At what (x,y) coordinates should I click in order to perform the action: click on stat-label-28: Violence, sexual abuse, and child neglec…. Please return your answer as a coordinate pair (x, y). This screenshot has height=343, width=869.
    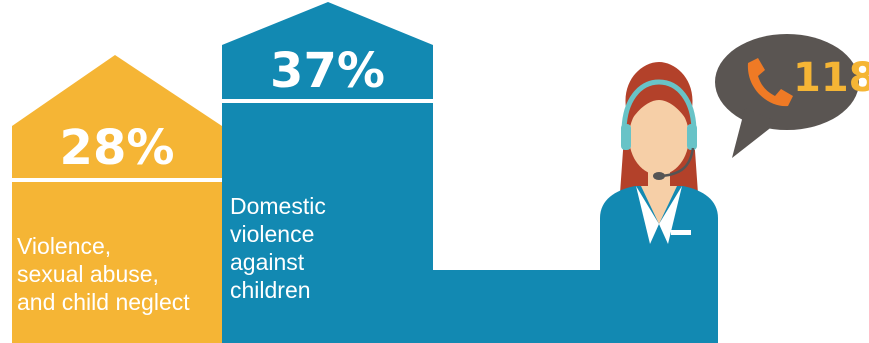
    Looking at the image, I should click on (103, 274).